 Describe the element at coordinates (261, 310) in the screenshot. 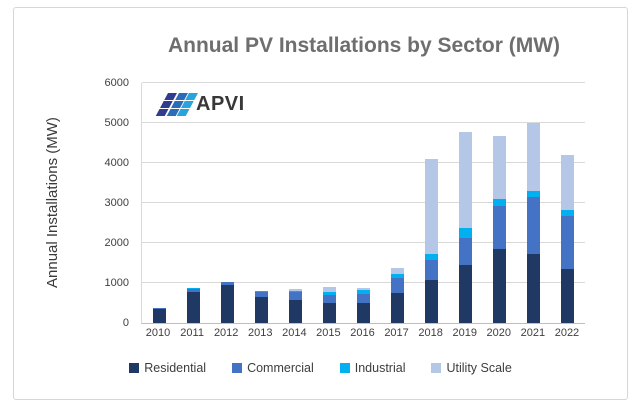

I see `bar-residential-2013` at that location.